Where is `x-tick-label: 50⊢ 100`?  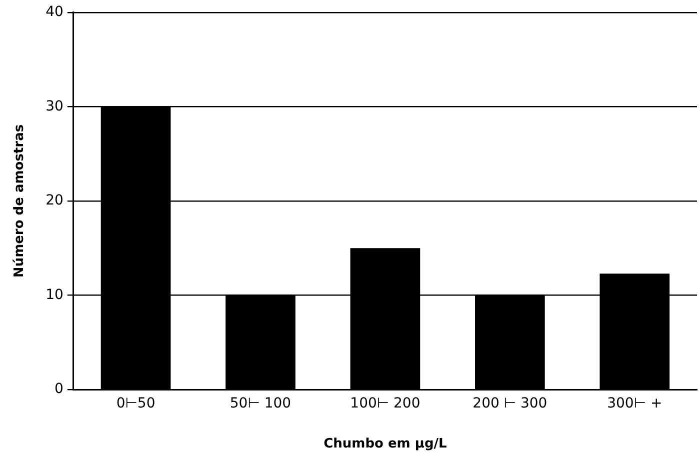
x-tick-label: 50⊢ 100 is located at coordinates (261, 404).